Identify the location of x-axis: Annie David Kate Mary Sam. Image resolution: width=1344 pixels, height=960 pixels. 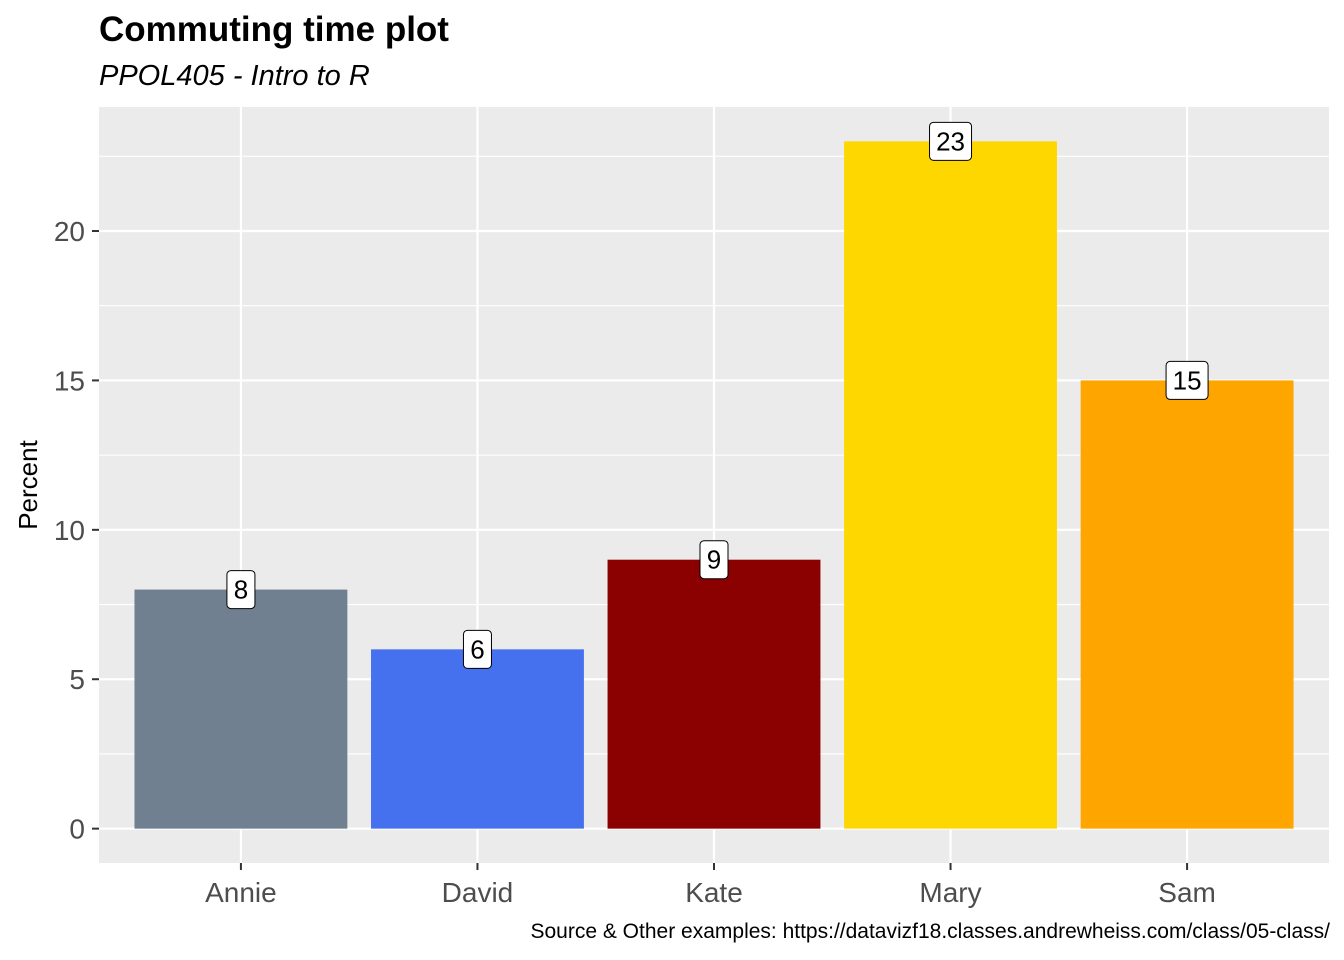
(710, 885).